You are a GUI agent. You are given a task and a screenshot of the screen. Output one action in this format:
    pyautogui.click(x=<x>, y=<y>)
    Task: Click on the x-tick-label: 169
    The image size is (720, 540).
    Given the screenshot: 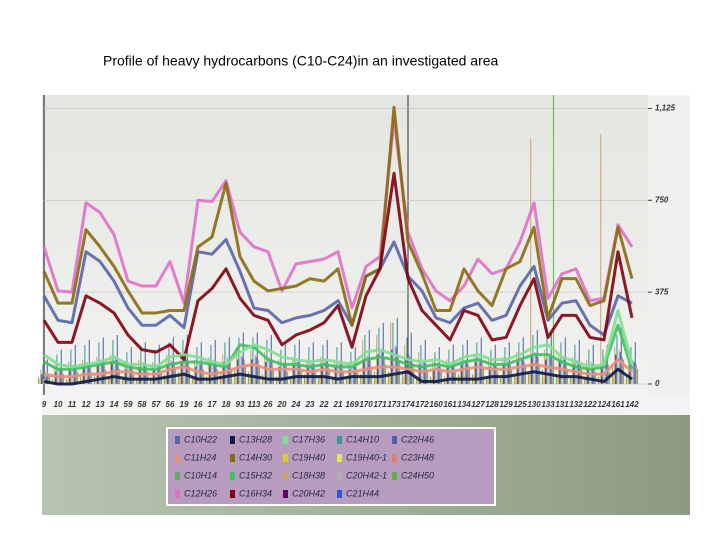 What is the action you would take?
    pyautogui.click(x=352, y=404)
    